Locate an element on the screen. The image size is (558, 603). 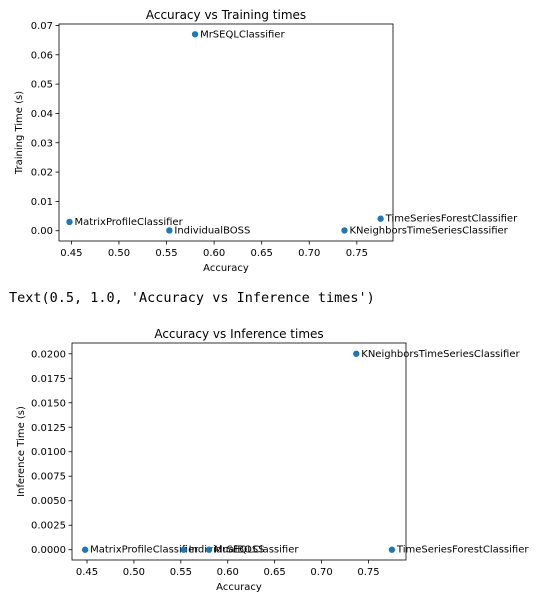
y-tick-label: 0.0125 is located at coordinates (48, 428).